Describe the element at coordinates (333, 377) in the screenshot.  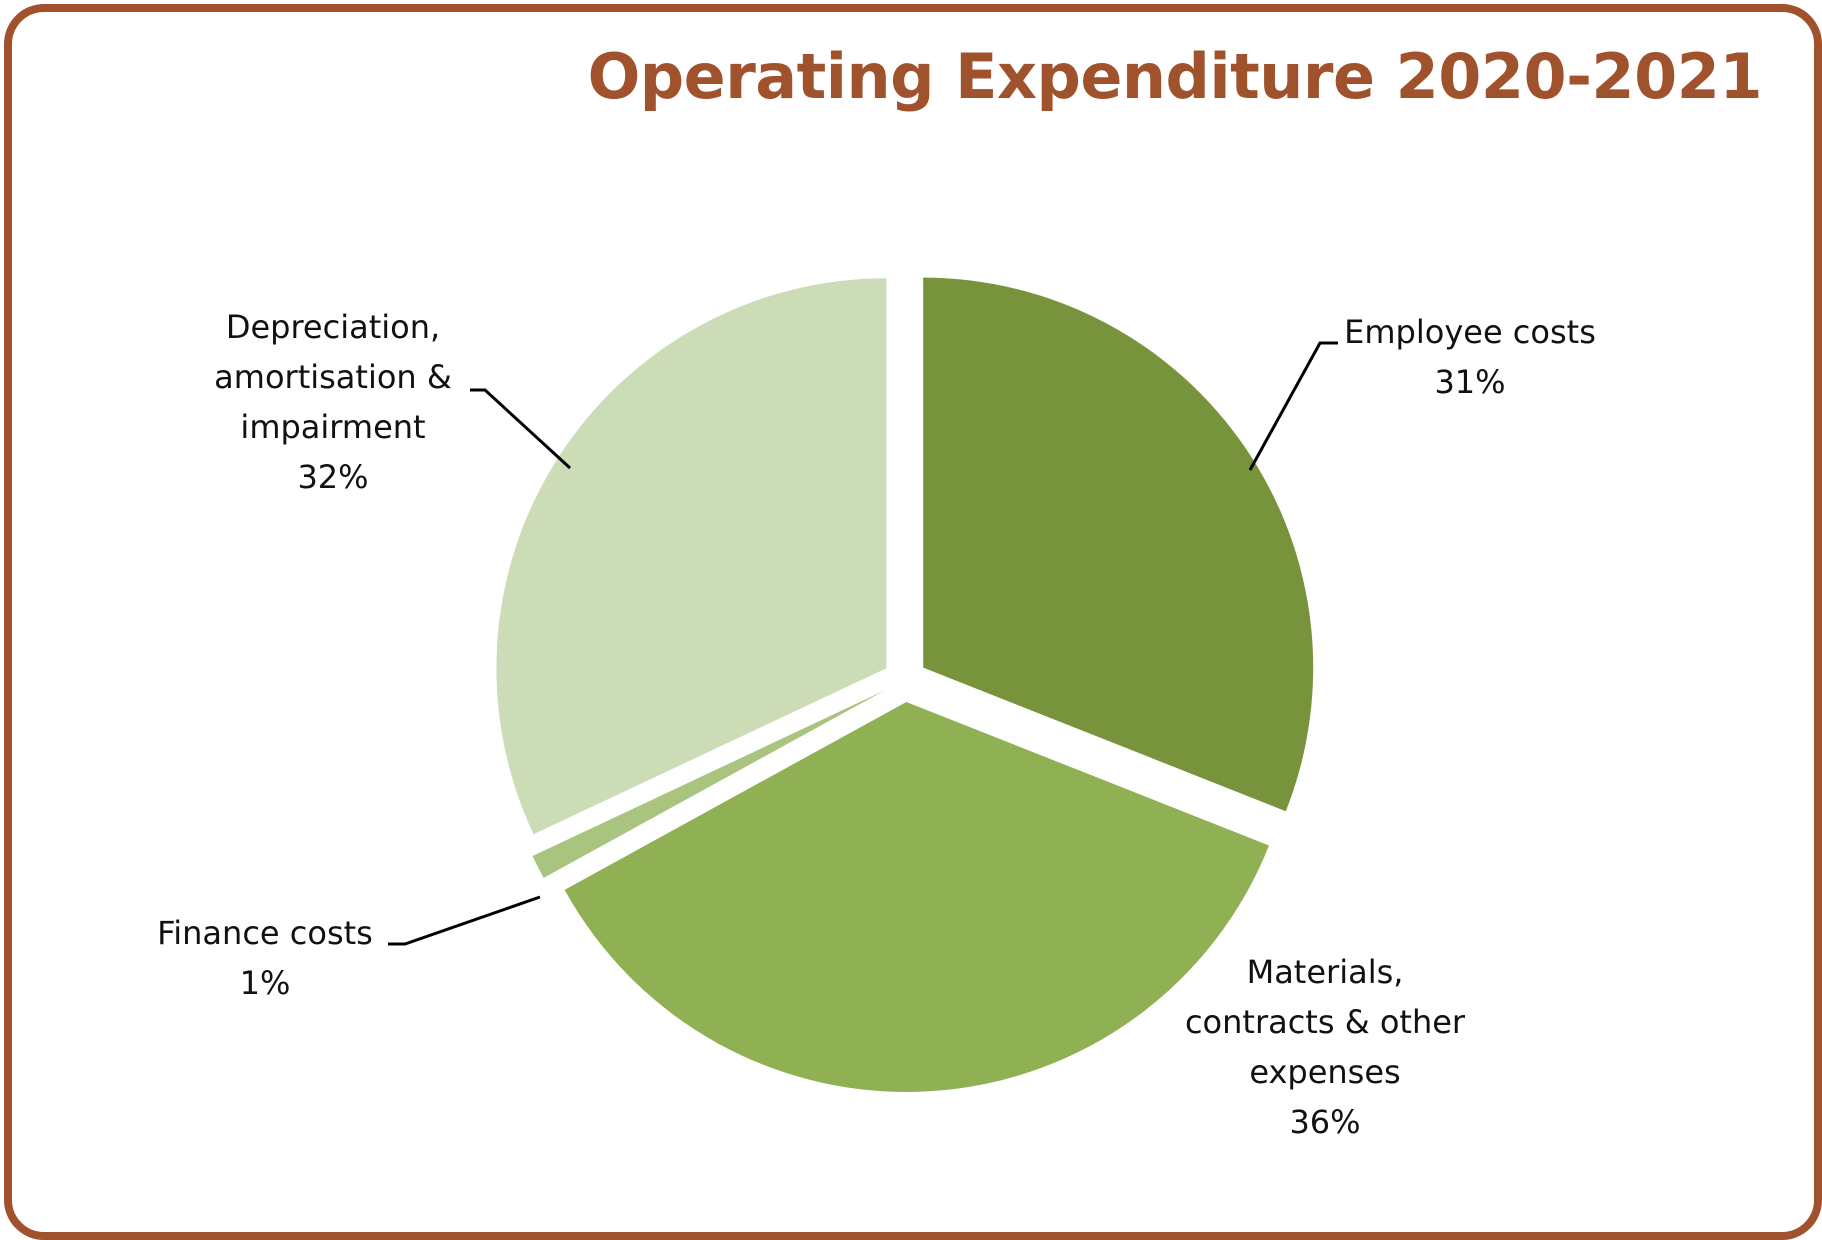
I see `slice-name: Depreciation, amortisation & impairment` at that location.